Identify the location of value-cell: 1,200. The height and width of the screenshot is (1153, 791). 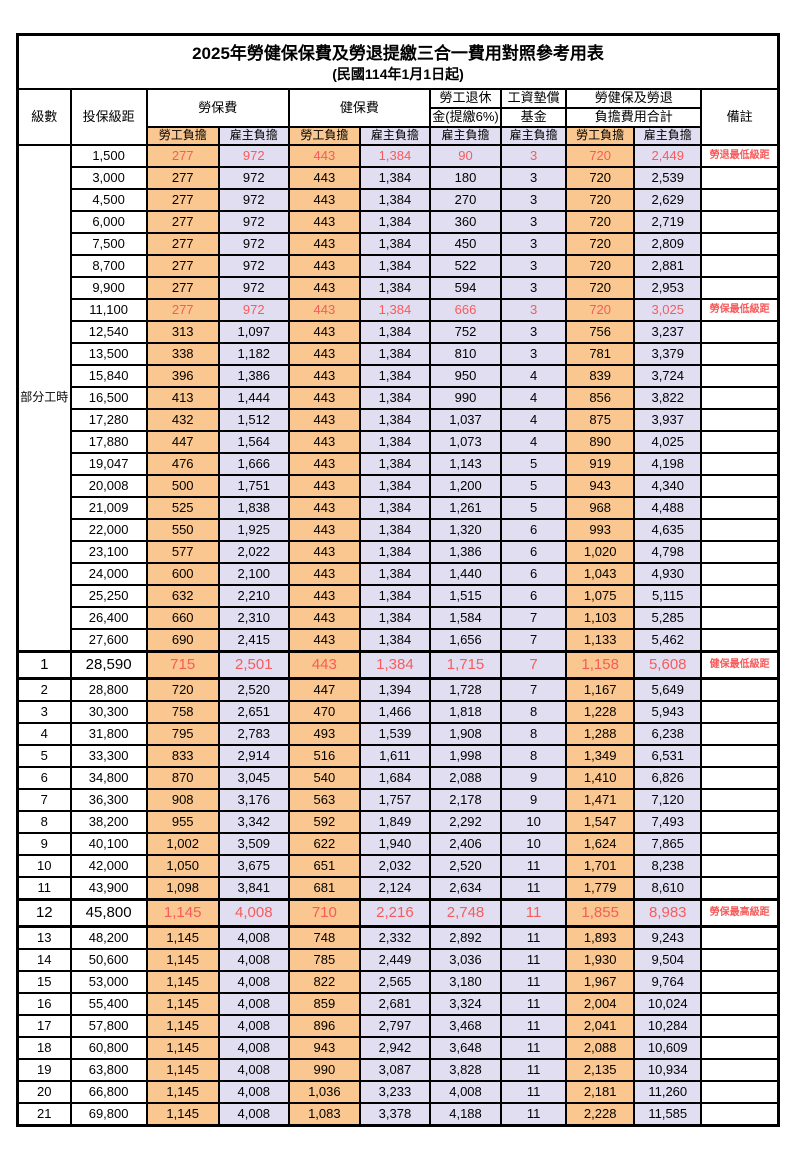
(465, 486).